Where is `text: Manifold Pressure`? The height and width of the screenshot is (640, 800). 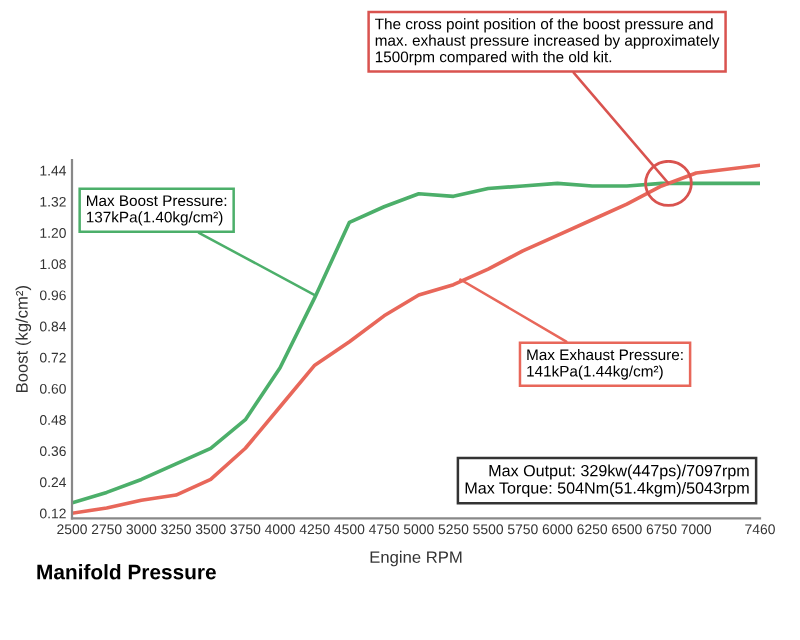 text: Manifold Pressure is located at coordinates (126, 572).